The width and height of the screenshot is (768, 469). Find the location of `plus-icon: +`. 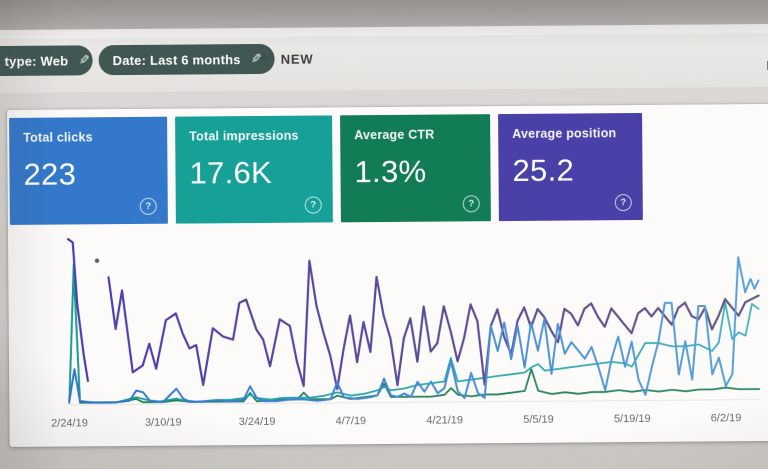

plus-icon: + is located at coordinates (264, 58).